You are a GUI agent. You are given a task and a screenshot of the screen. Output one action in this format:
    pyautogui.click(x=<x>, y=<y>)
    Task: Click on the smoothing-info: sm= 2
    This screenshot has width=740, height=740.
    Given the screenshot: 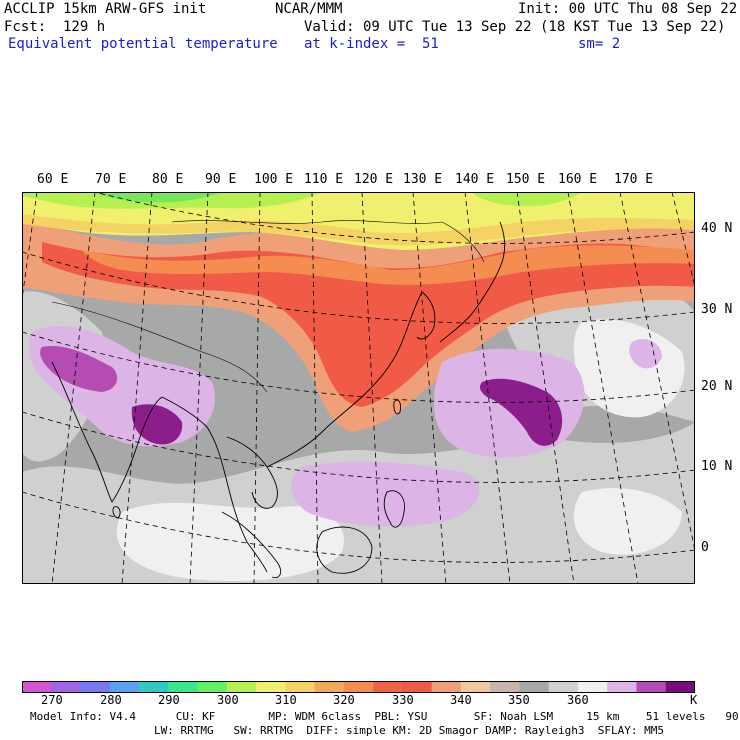 What is the action you would take?
    pyautogui.click(x=599, y=44)
    